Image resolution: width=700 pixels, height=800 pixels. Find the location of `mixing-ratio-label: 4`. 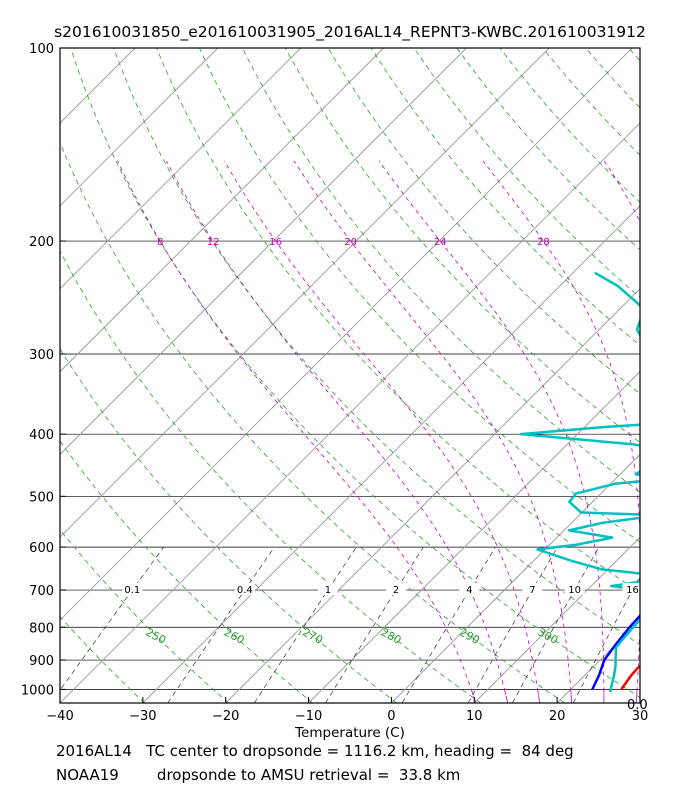

mixing-ratio-label: 4 is located at coordinates (469, 590).